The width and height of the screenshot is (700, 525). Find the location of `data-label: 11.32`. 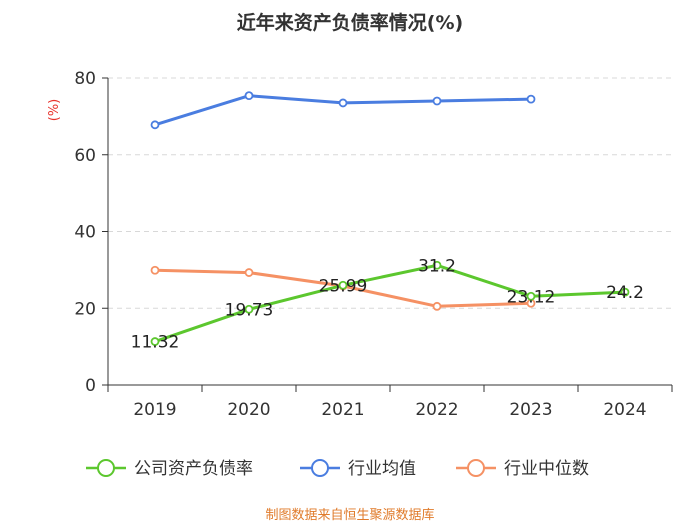

data-label: 11.32 is located at coordinates (155, 343).